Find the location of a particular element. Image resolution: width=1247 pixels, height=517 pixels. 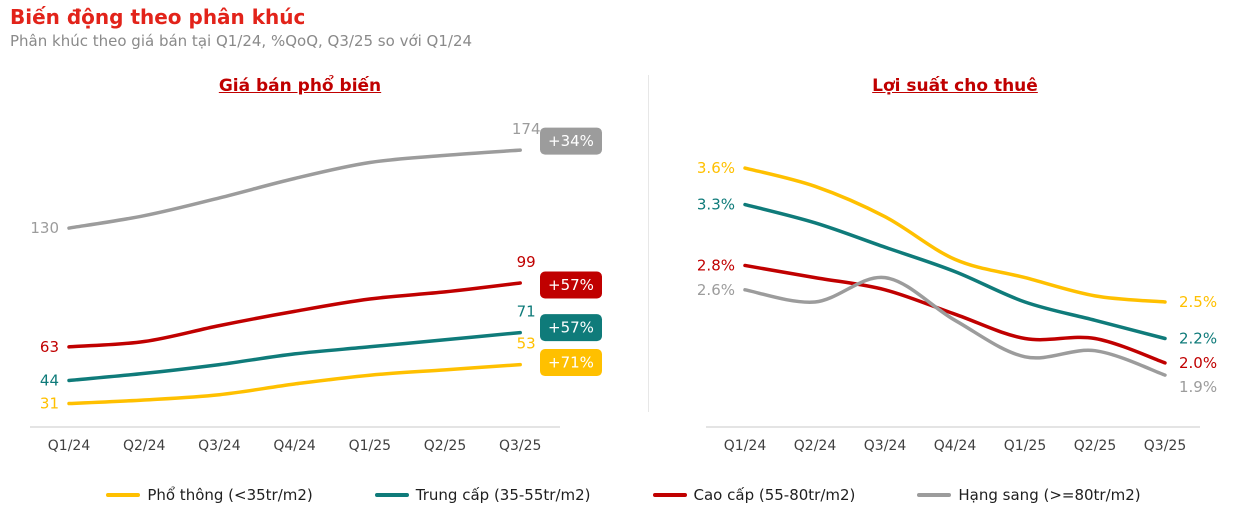

series-end-label: 99 is located at coordinates (526, 262).